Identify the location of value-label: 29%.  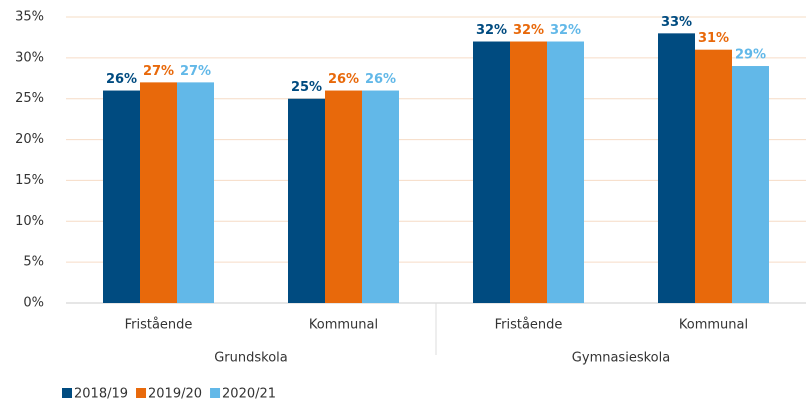
(750, 55).